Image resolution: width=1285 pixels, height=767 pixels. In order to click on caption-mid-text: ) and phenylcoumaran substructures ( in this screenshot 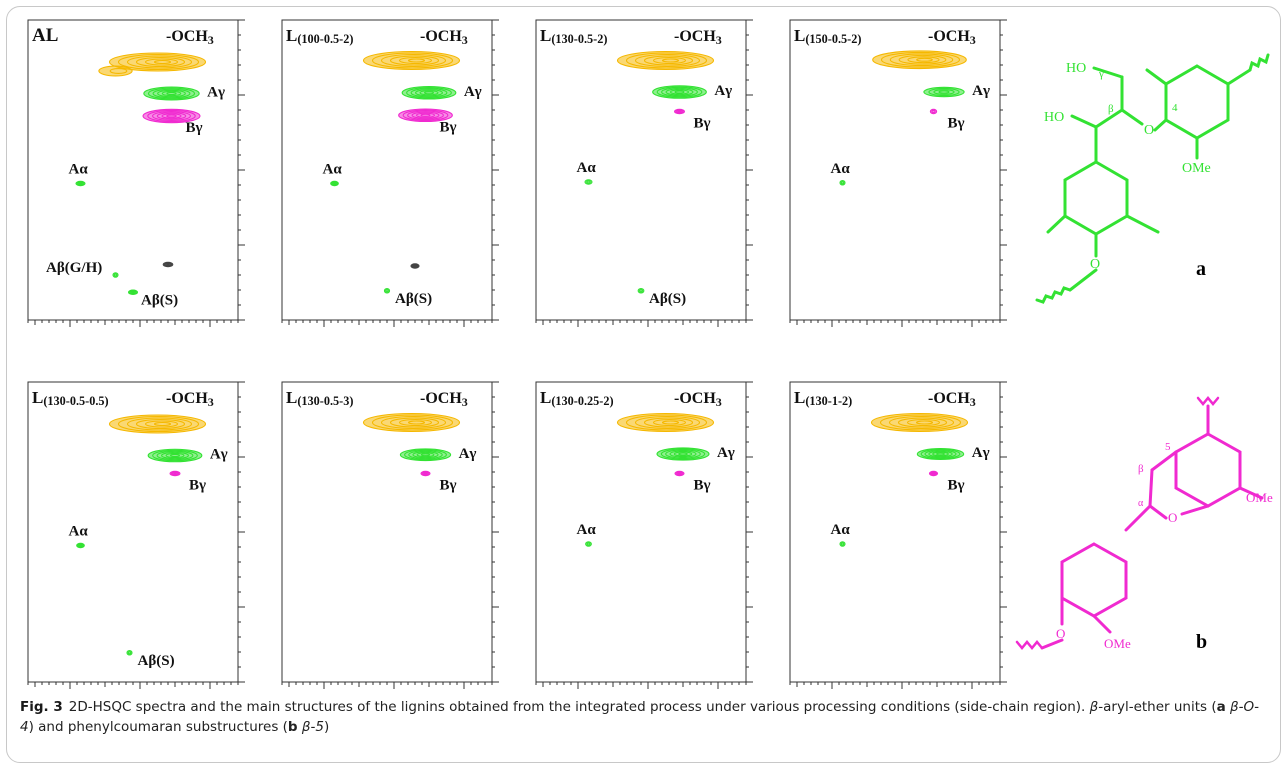, I will do `click(158, 727)`.